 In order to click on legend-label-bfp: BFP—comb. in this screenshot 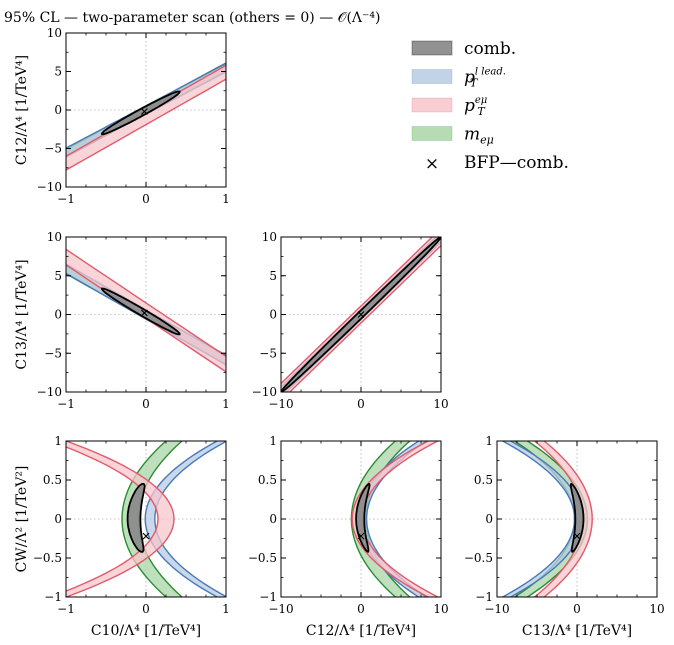, I will do `click(516, 163)`.